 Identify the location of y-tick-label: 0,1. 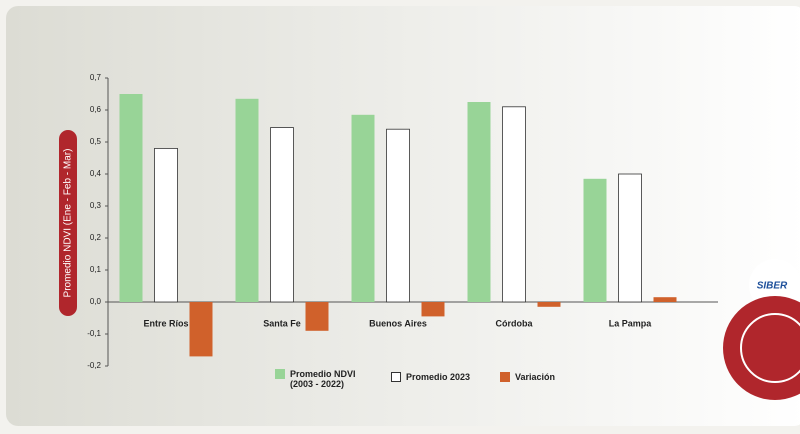
(96, 269).